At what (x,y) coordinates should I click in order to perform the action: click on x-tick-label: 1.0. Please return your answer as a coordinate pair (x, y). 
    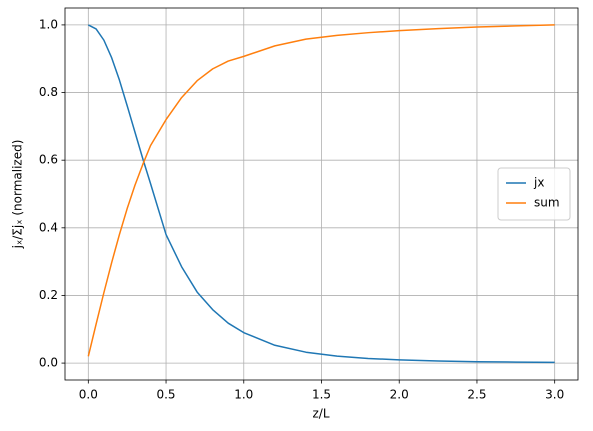
    Looking at the image, I should click on (243, 395).